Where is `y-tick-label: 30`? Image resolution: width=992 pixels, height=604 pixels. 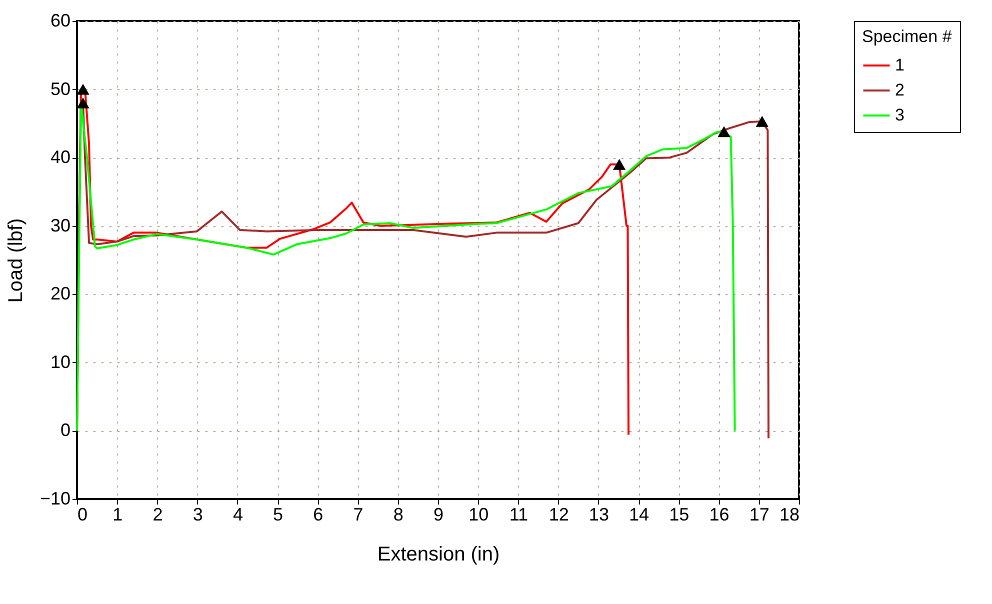 y-tick-label: 30 is located at coordinates (60, 225).